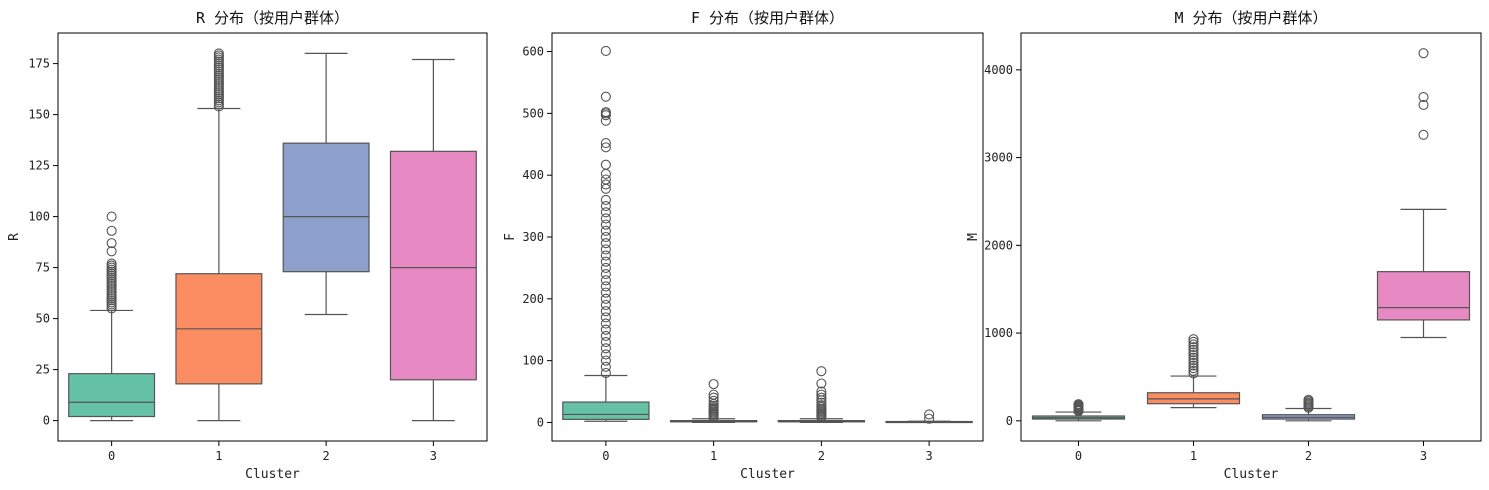  Describe the element at coordinates (43, 319) in the screenshot. I see `y-tick-label: 50` at that location.